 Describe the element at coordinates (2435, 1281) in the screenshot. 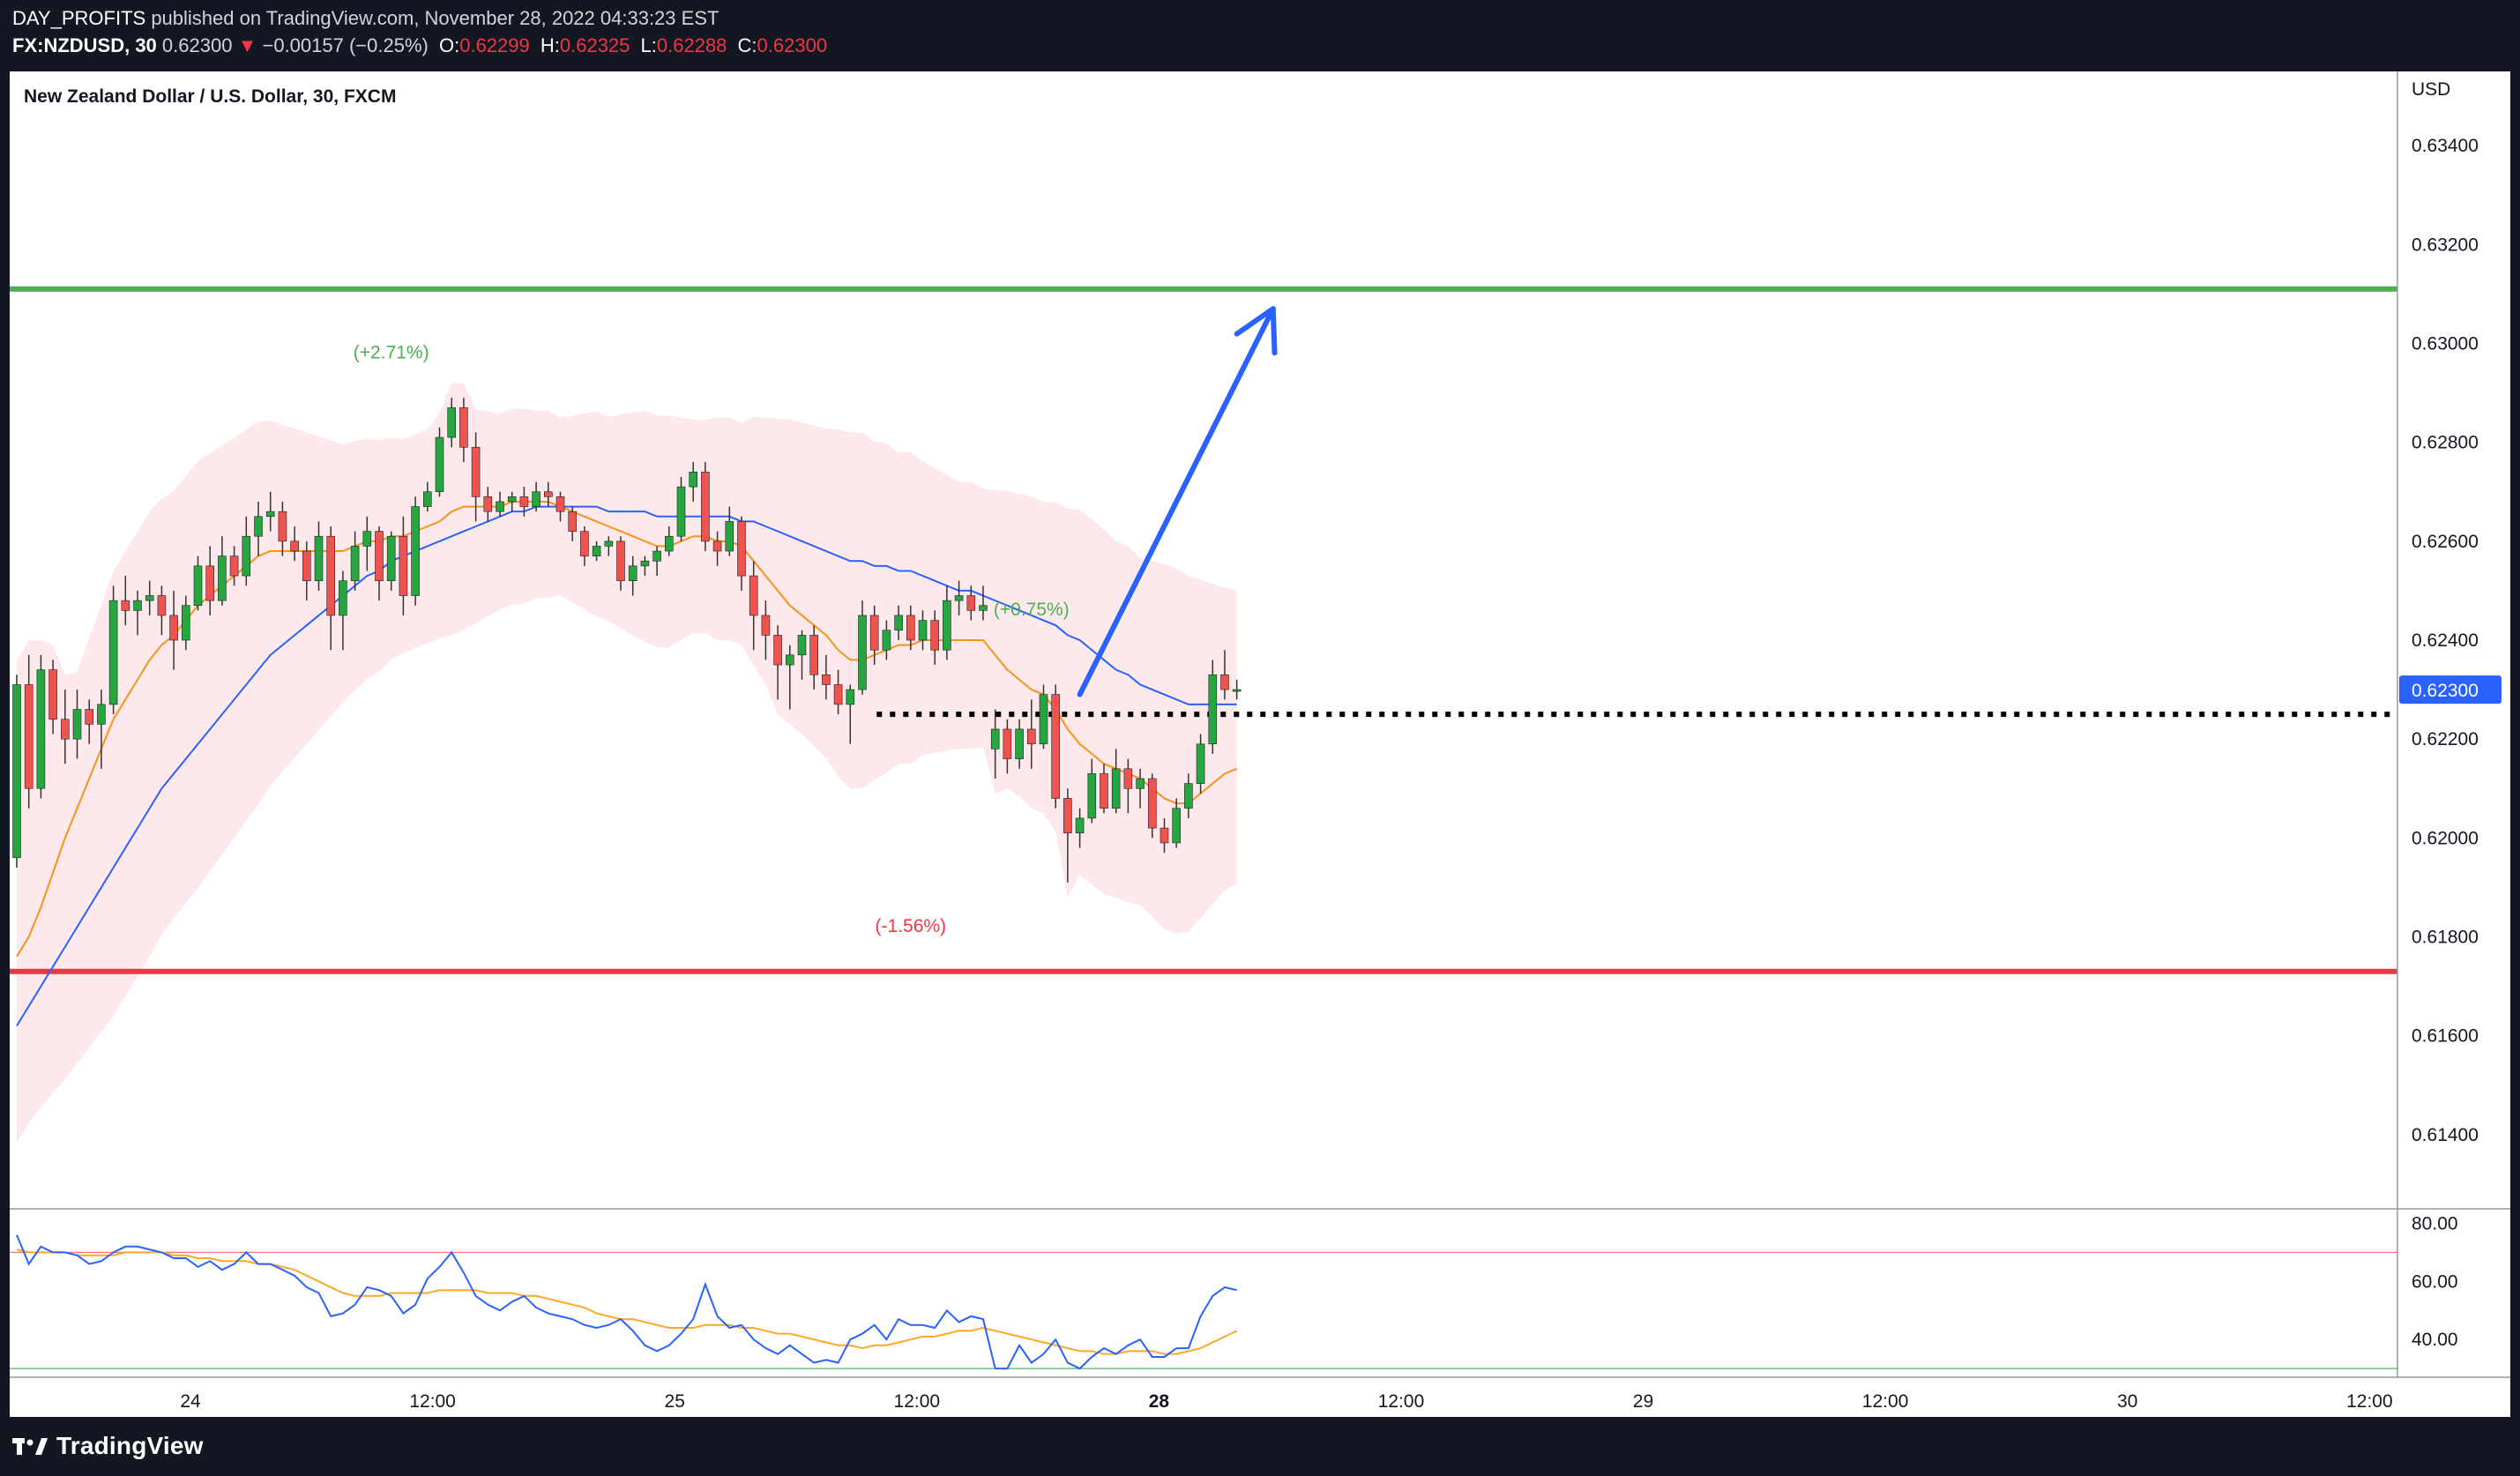

I see `rsi-tick-label: 60.00` at that location.